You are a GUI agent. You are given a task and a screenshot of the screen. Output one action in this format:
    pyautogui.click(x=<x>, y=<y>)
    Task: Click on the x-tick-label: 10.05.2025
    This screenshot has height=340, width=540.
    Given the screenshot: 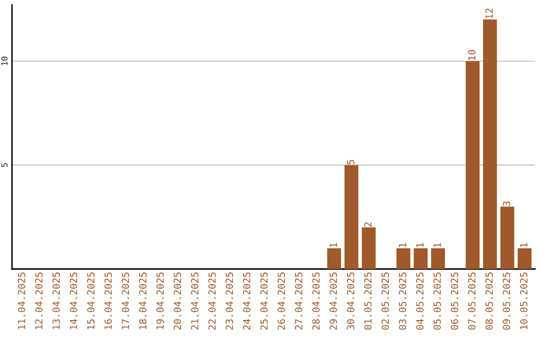 What is the action you would take?
    pyautogui.click(x=524, y=301)
    